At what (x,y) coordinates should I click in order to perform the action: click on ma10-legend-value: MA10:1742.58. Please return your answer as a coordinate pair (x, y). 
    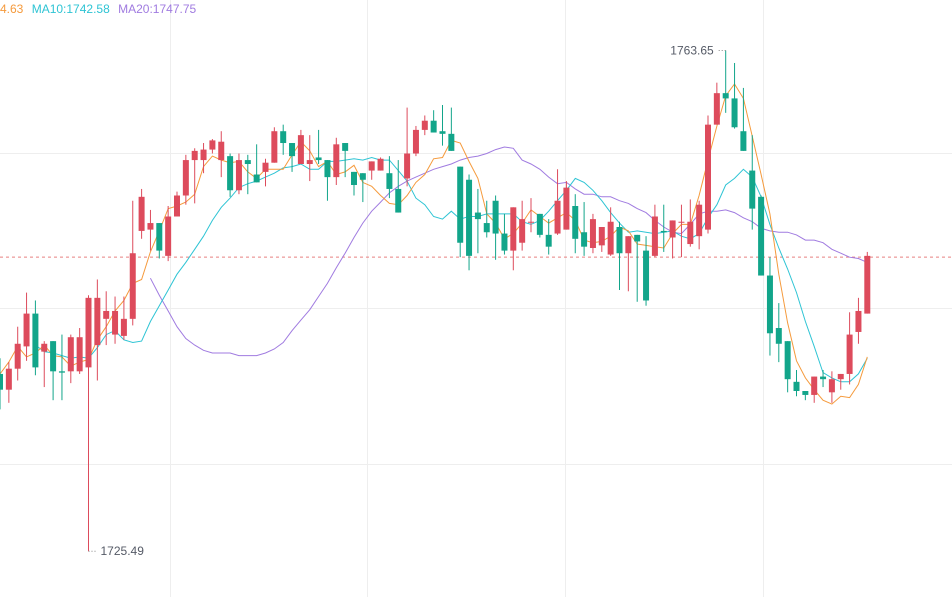
    Looking at the image, I should click on (70, 9).